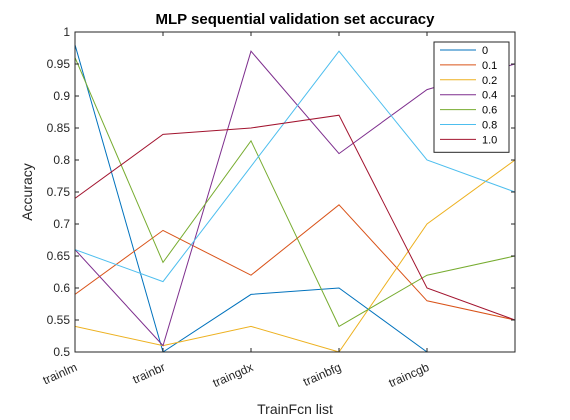 The image size is (570, 420). Describe the element at coordinates (61, 160) in the screenshot. I see `y-tick-label: 0.8` at that location.